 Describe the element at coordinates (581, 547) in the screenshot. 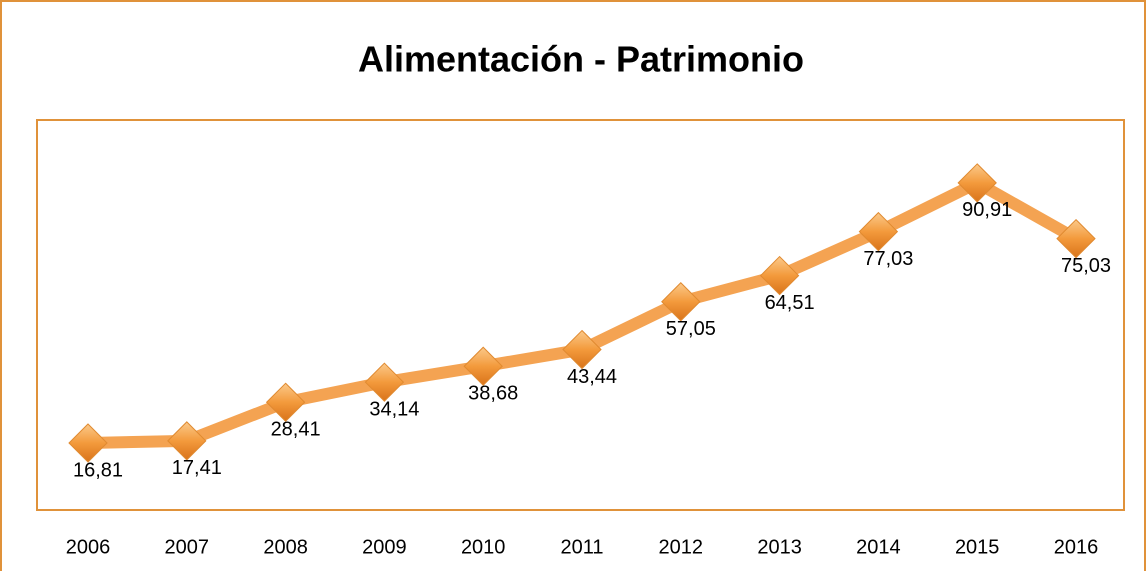

I see `x-tick-label: 2011` at that location.